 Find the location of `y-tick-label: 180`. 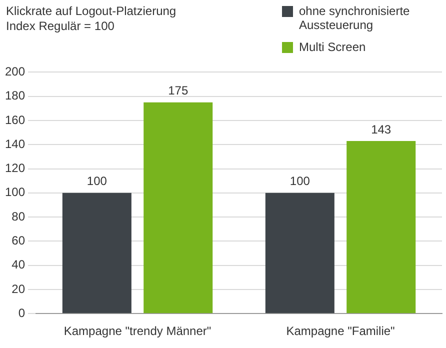

y-tick-label: 180 is located at coordinates (15, 95).